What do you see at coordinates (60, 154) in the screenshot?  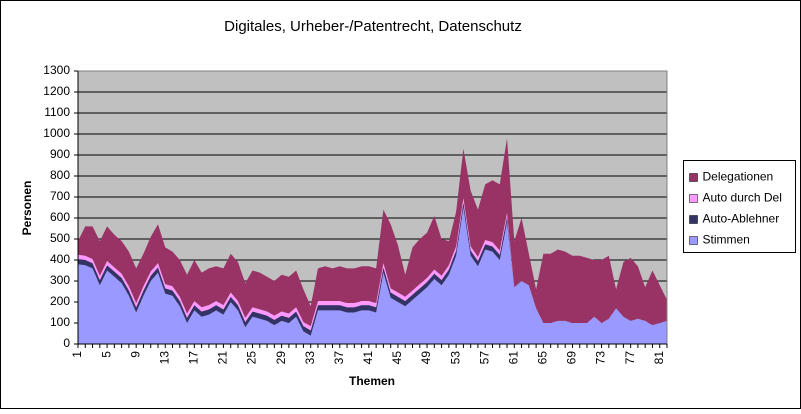 I see `y-tick-label: 900` at bounding box center [60, 154].